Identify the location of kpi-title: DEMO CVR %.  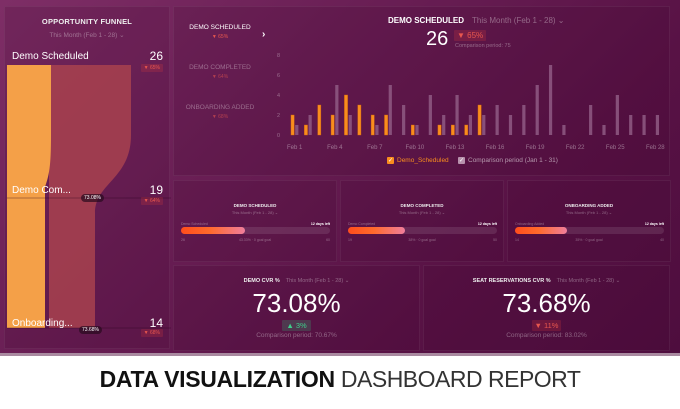
(261, 281).